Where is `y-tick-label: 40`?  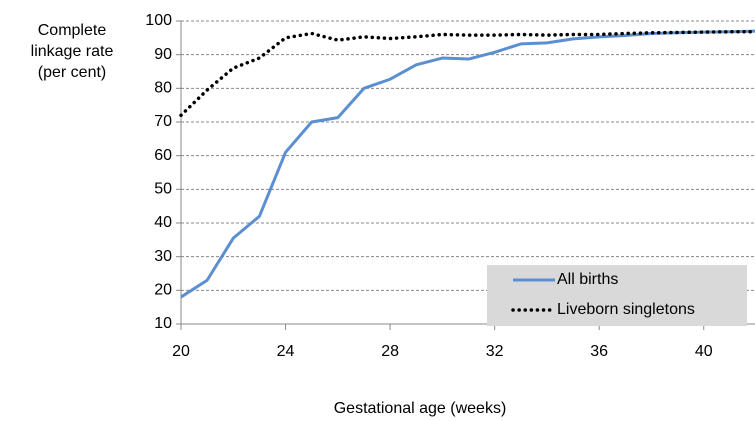 y-tick-label: 40 is located at coordinates (163, 222).